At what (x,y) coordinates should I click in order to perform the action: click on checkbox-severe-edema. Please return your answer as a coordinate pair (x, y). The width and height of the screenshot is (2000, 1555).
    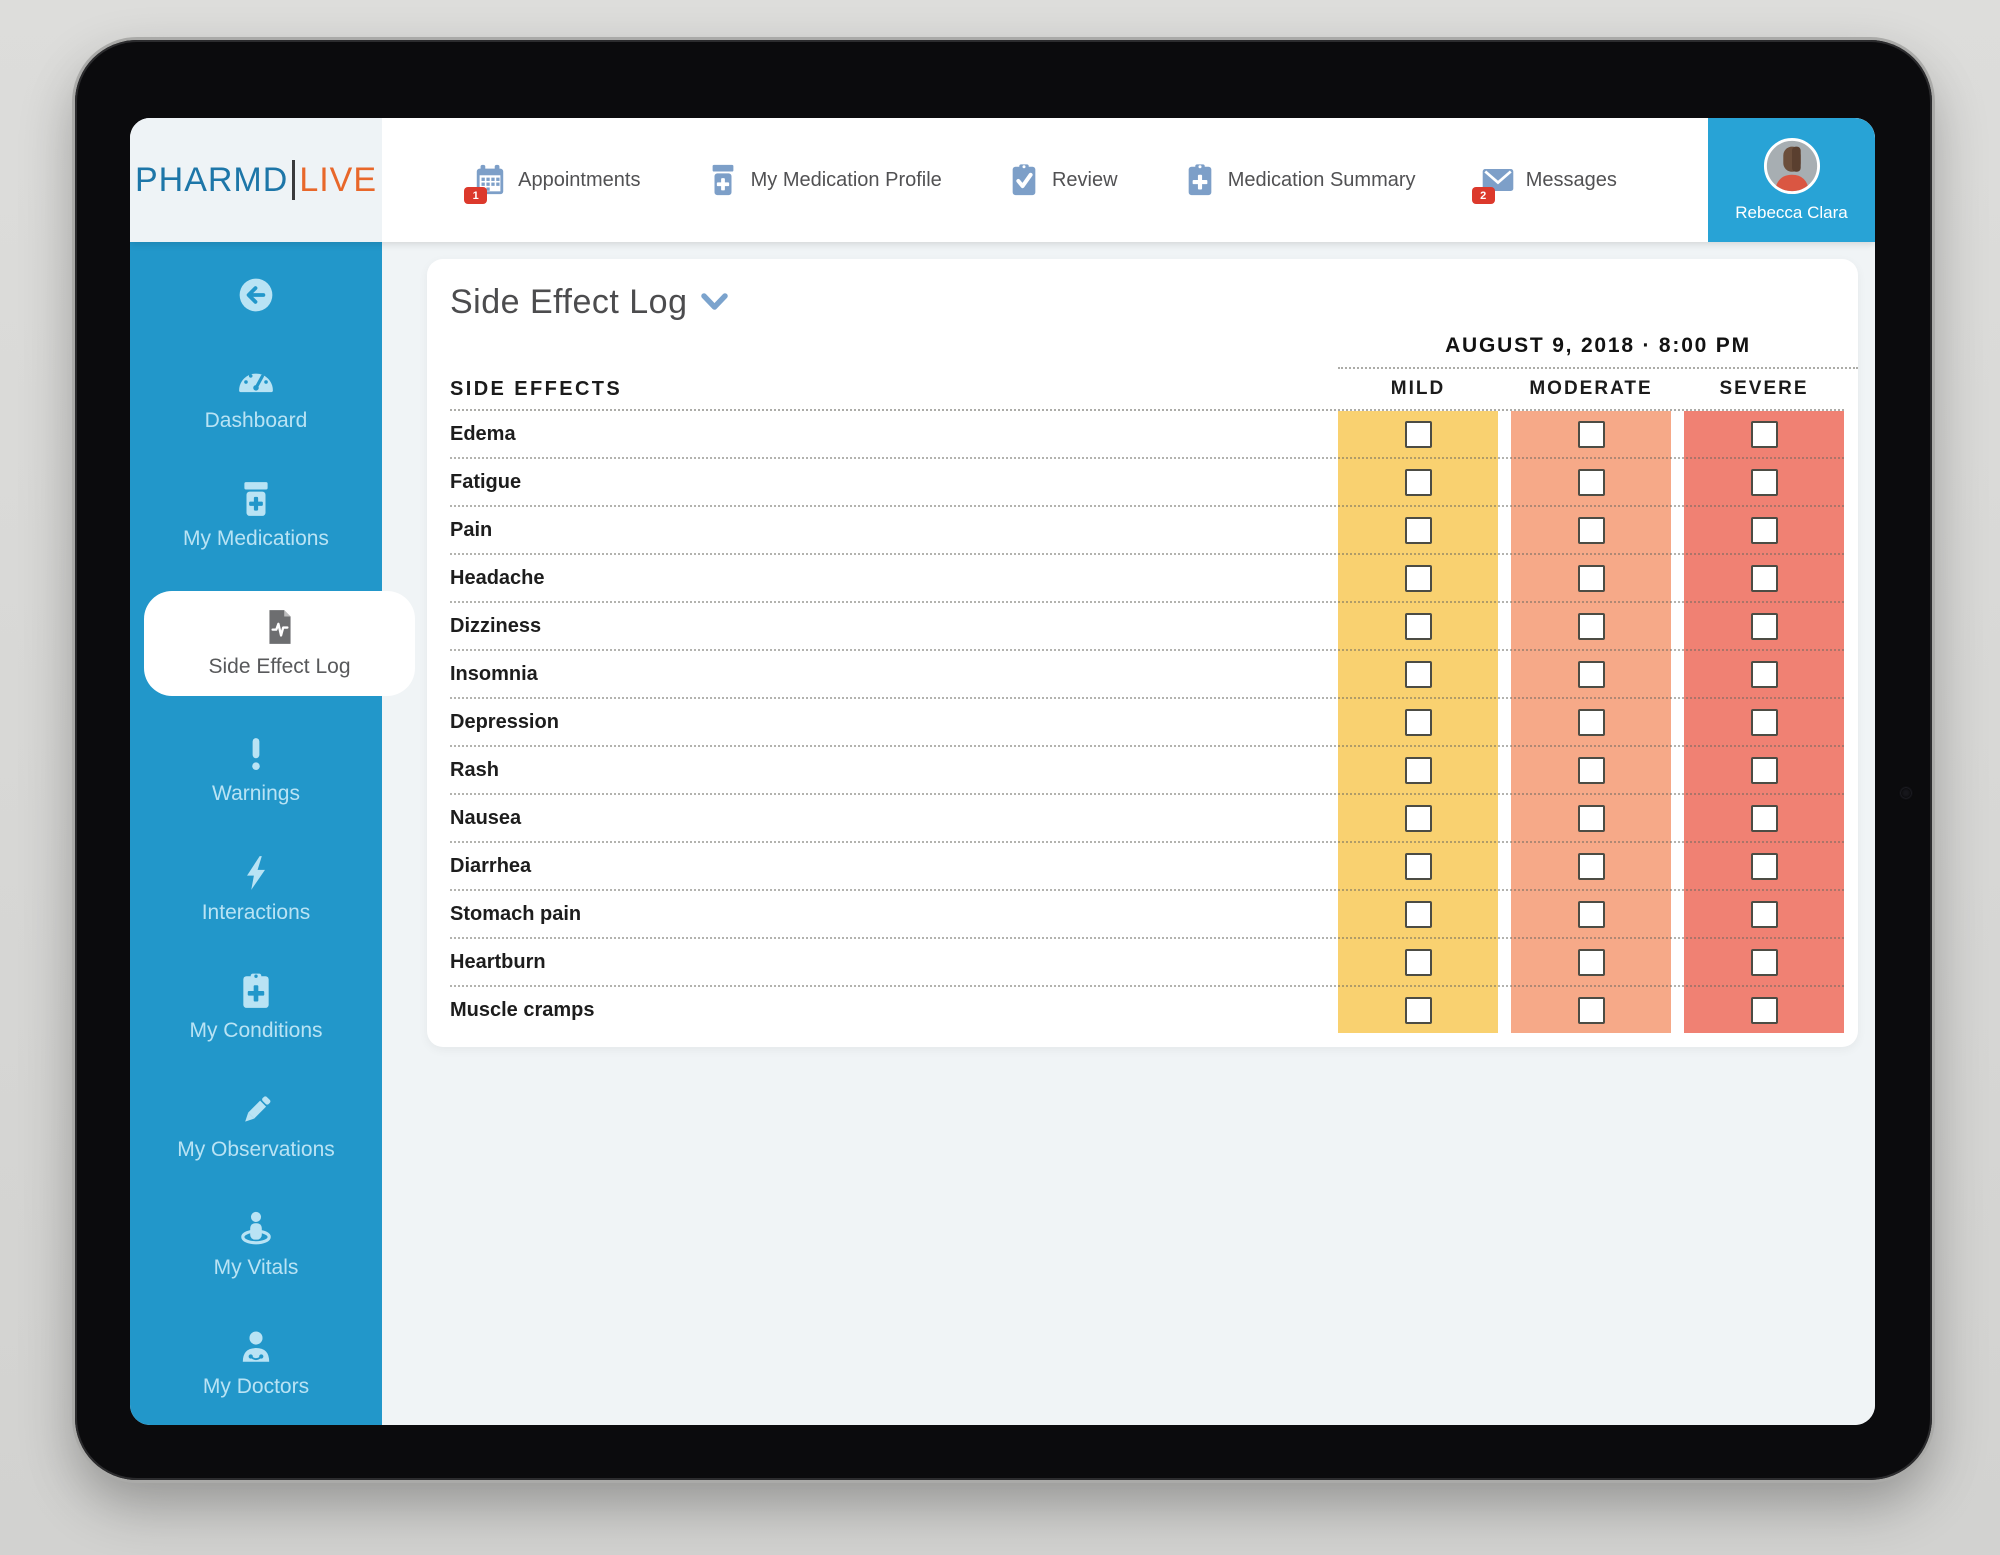
    Looking at the image, I should click on (1764, 434).